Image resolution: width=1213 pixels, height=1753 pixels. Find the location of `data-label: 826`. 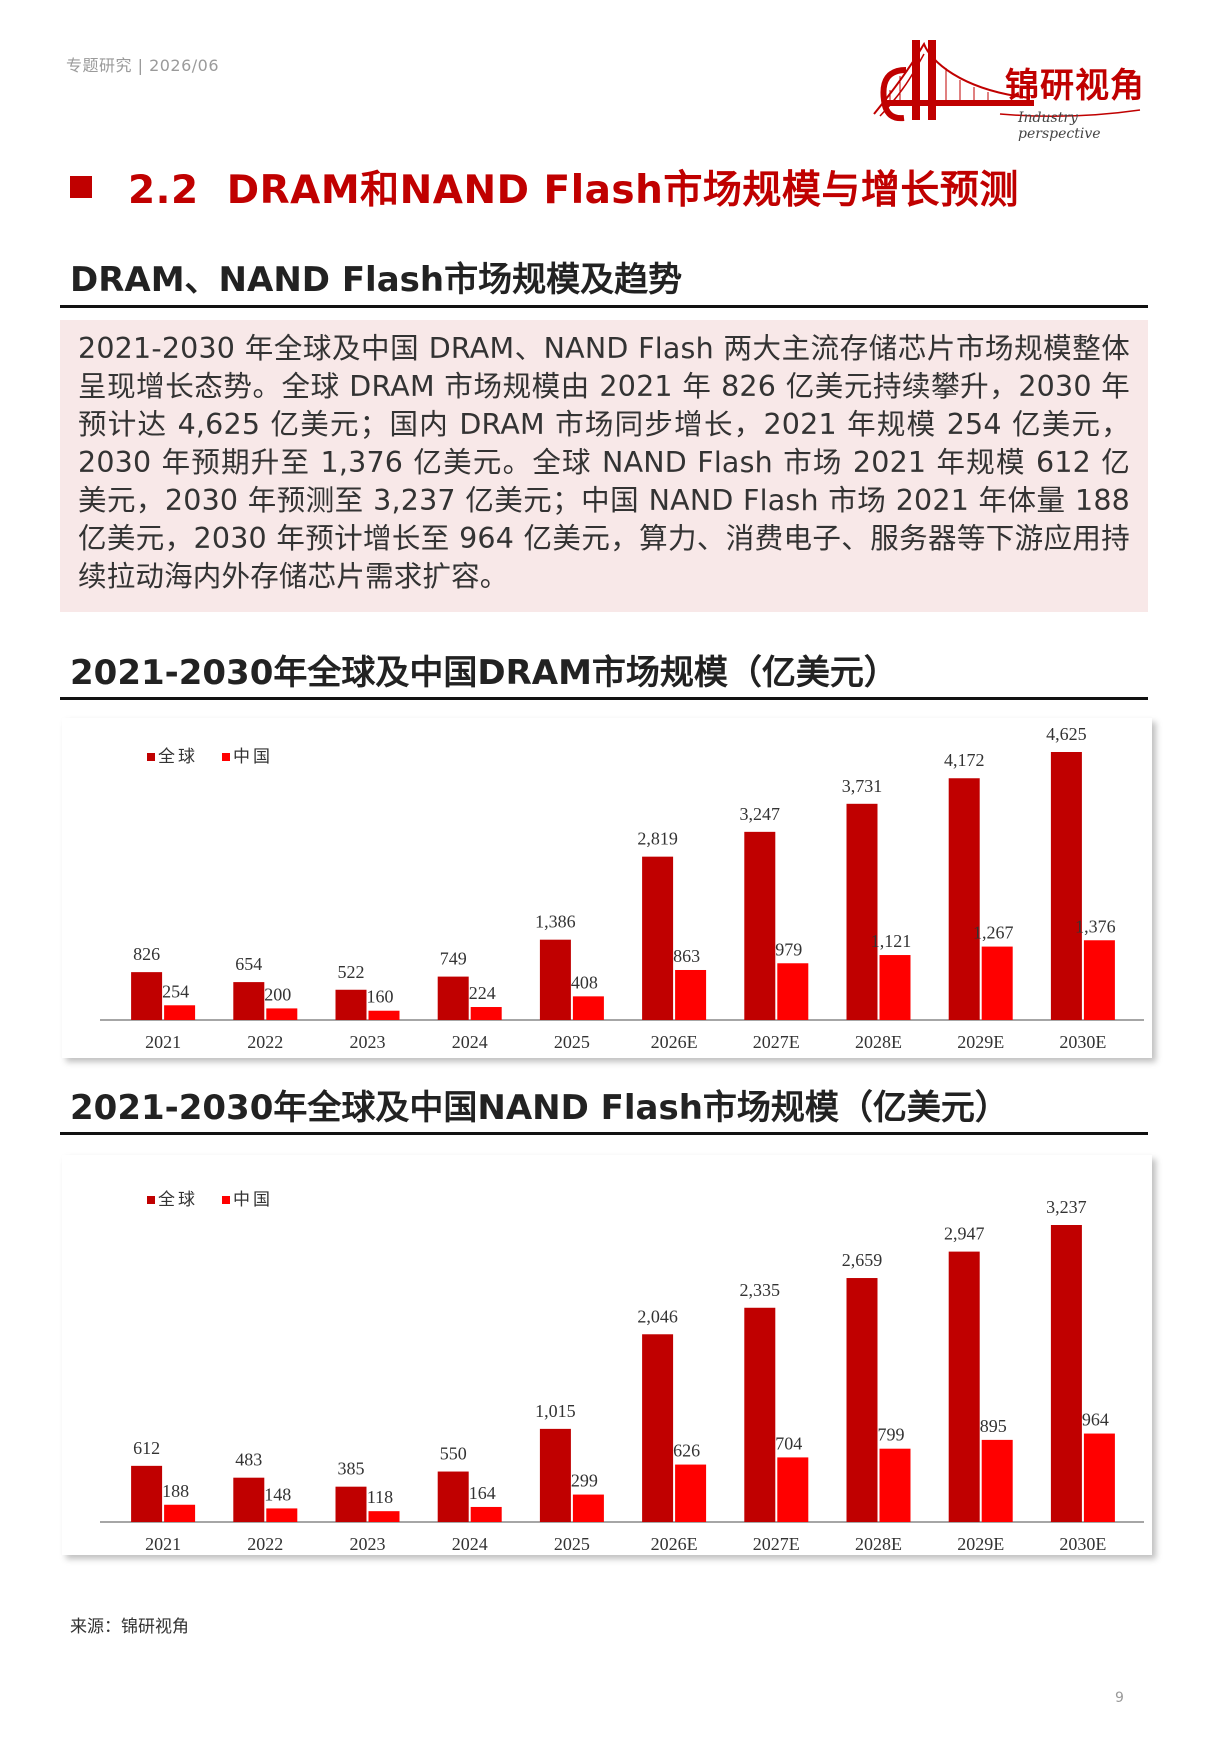

data-label: 826 is located at coordinates (146, 954).